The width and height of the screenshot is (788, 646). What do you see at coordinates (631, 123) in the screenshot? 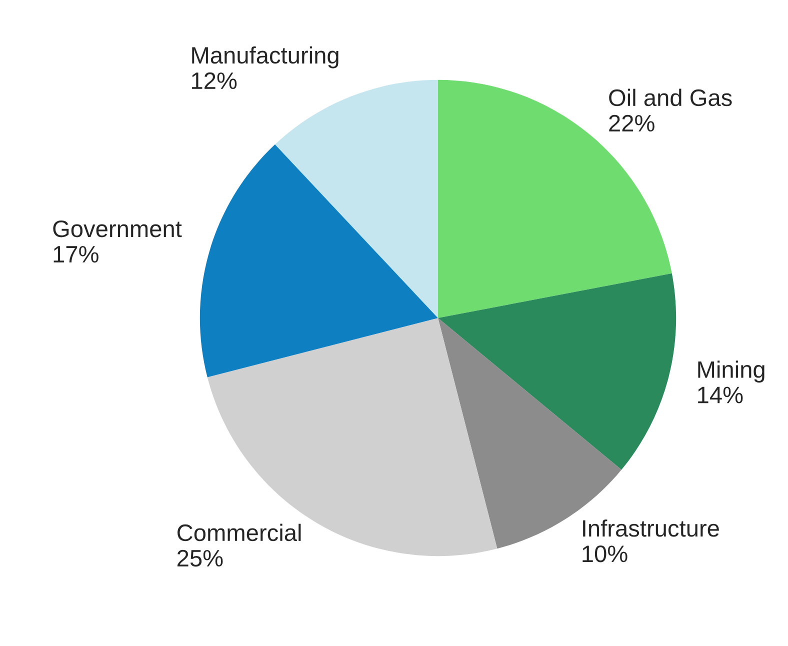
I see `data-label: 22%` at bounding box center [631, 123].